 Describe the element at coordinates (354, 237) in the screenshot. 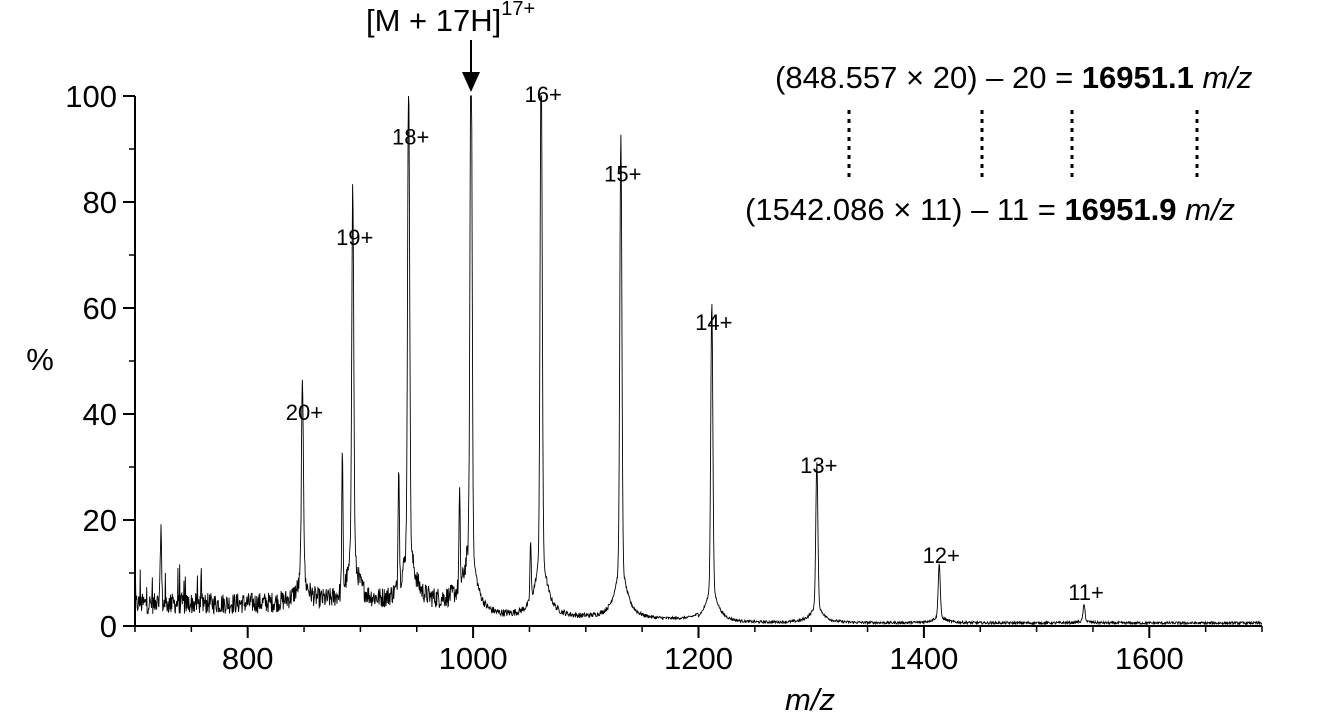

I see `peak-label-19plus: 19+` at that location.